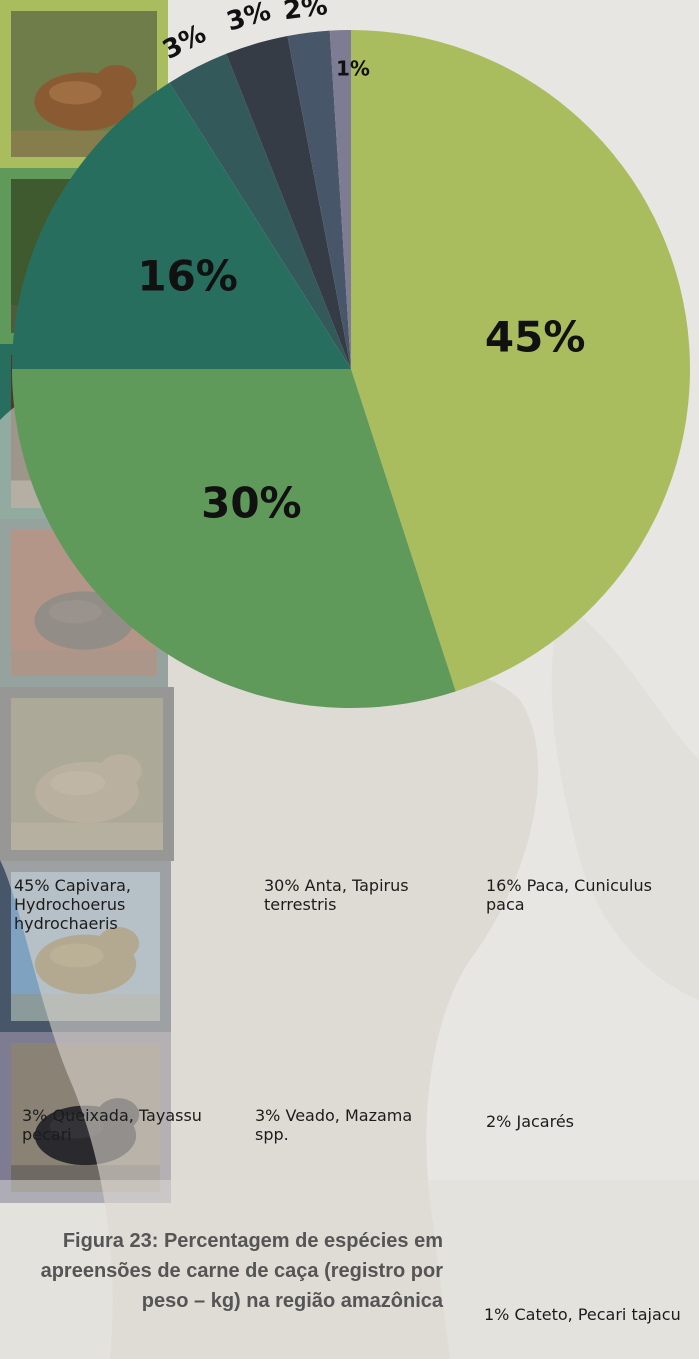 The image size is (699, 1359). I want to click on species-scientific-name: Tapirus terrestris, so click(336, 895).